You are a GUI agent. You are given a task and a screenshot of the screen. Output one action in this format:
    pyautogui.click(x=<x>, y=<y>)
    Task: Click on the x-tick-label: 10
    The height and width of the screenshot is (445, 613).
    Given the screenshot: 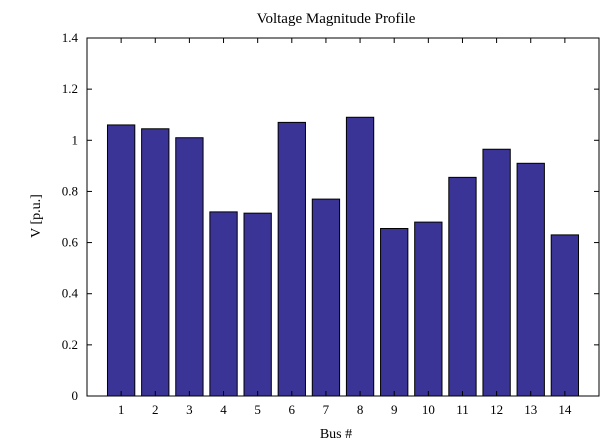 What is the action you would take?
    pyautogui.click(x=428, y=409)
    